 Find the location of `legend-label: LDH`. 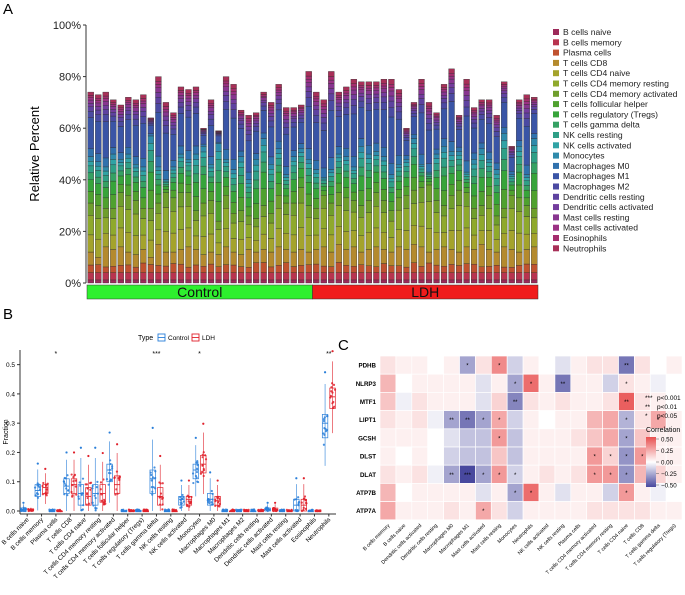

legend-label: LDH is located at coordinates (208, 338).